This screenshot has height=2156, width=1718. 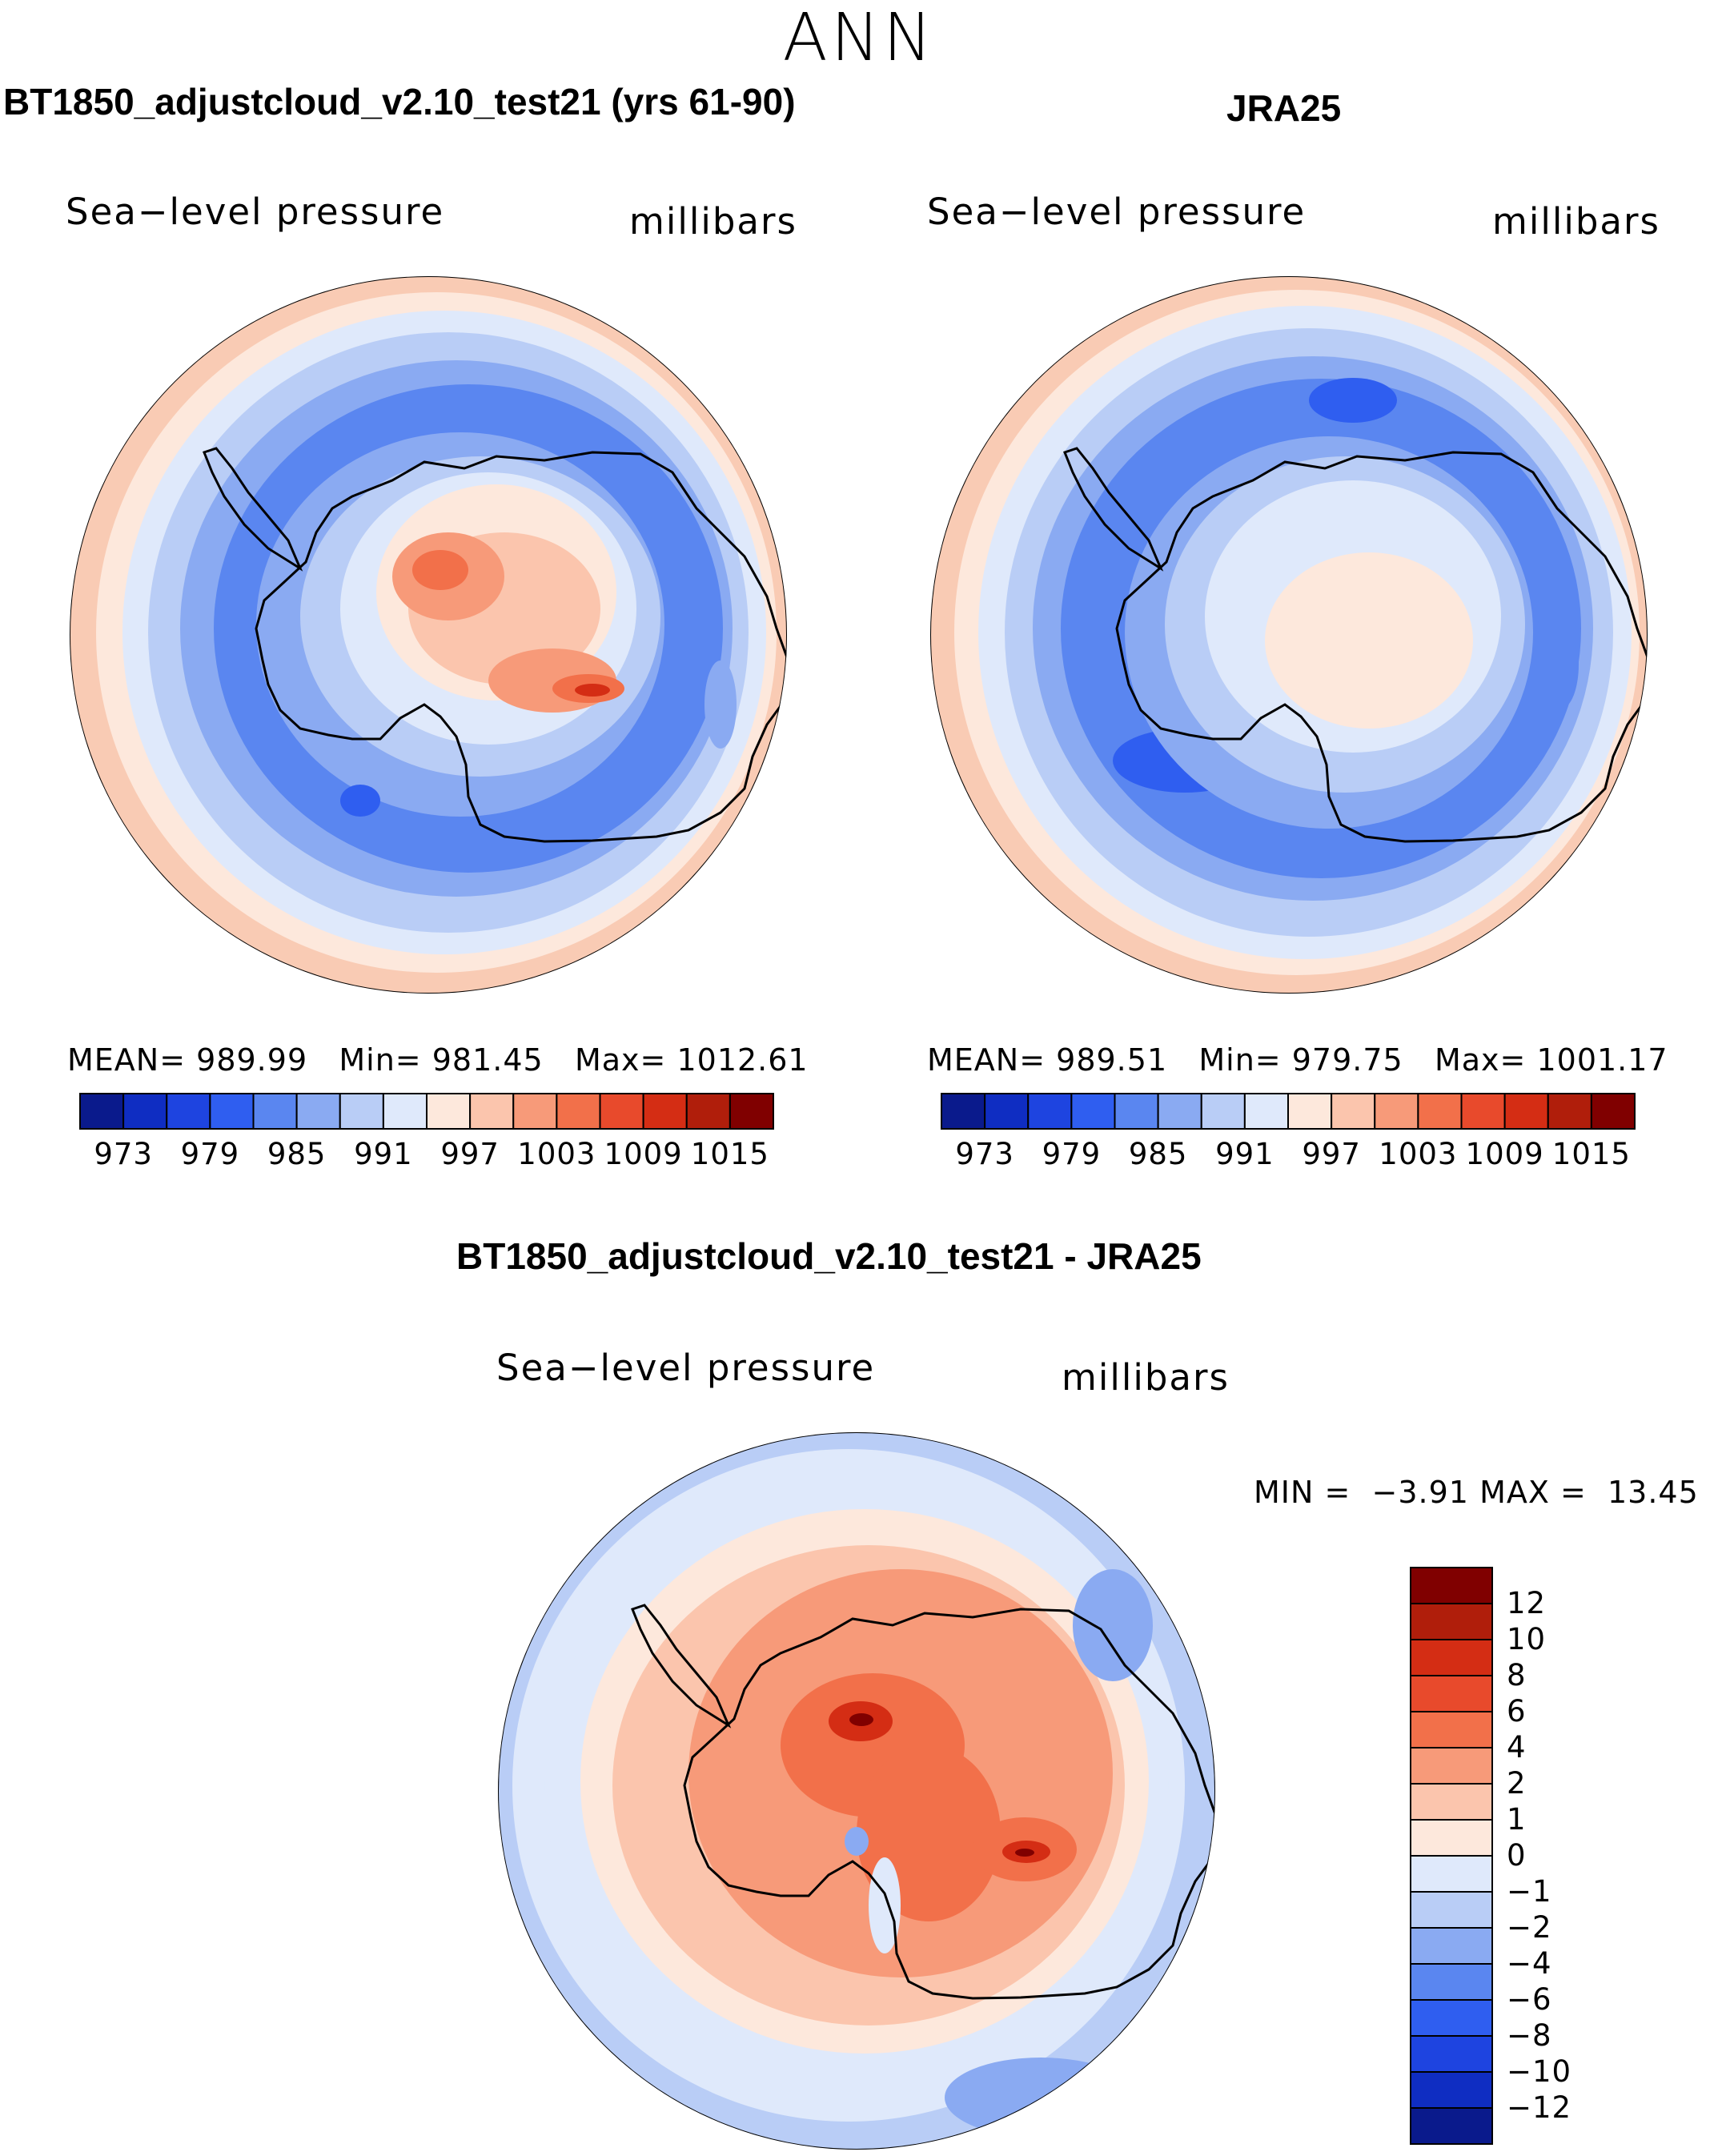 I want to click on colorbar-model-tick-label: 1003, so click(x=556, y=1154).